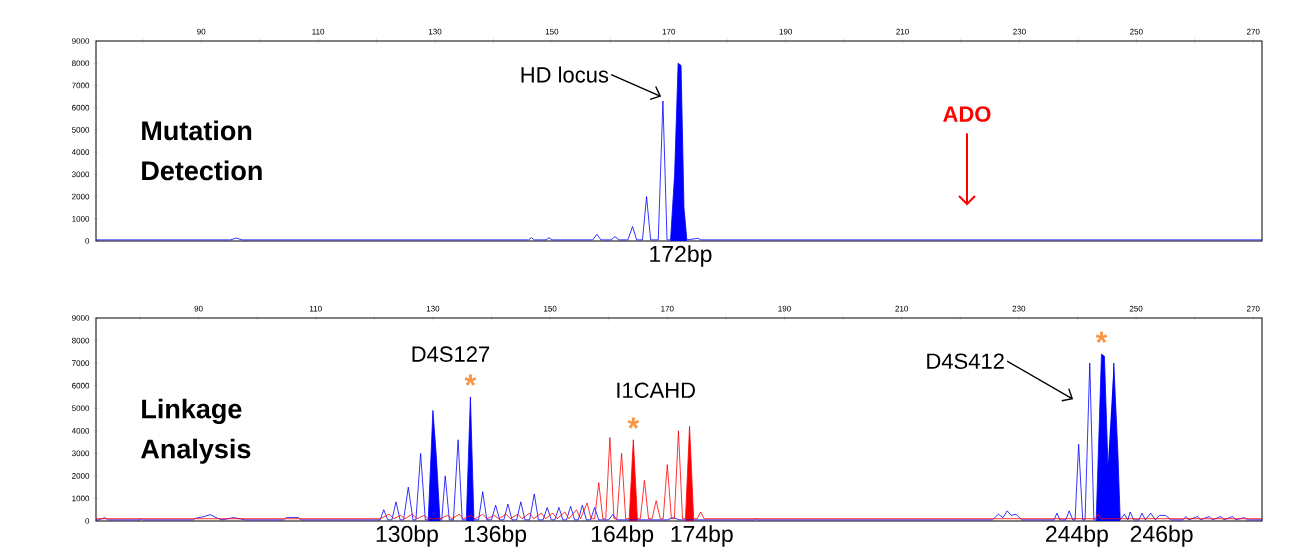 The image size is (1294, 560). What do you see at coordinates (702, 536) in the screenshot?
I see `annotation: 174bp` at bounding box center [702, 536].